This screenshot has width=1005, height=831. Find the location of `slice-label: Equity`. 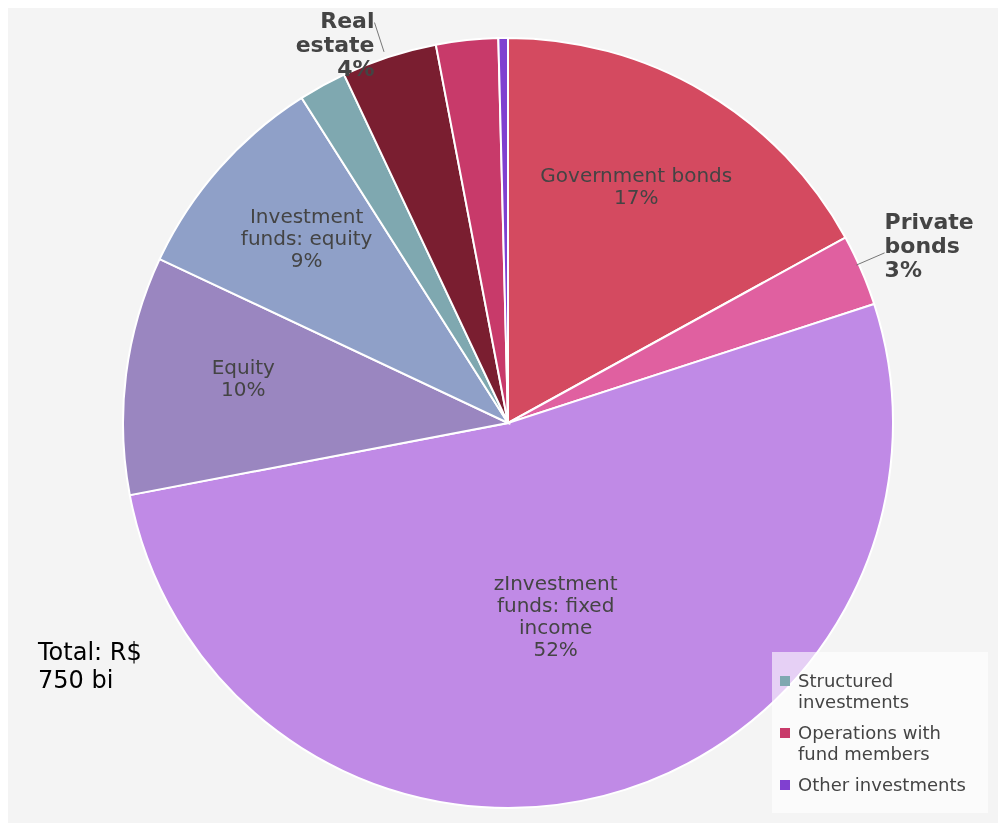

slice-label: Equity is located at coordinates (243, 367).